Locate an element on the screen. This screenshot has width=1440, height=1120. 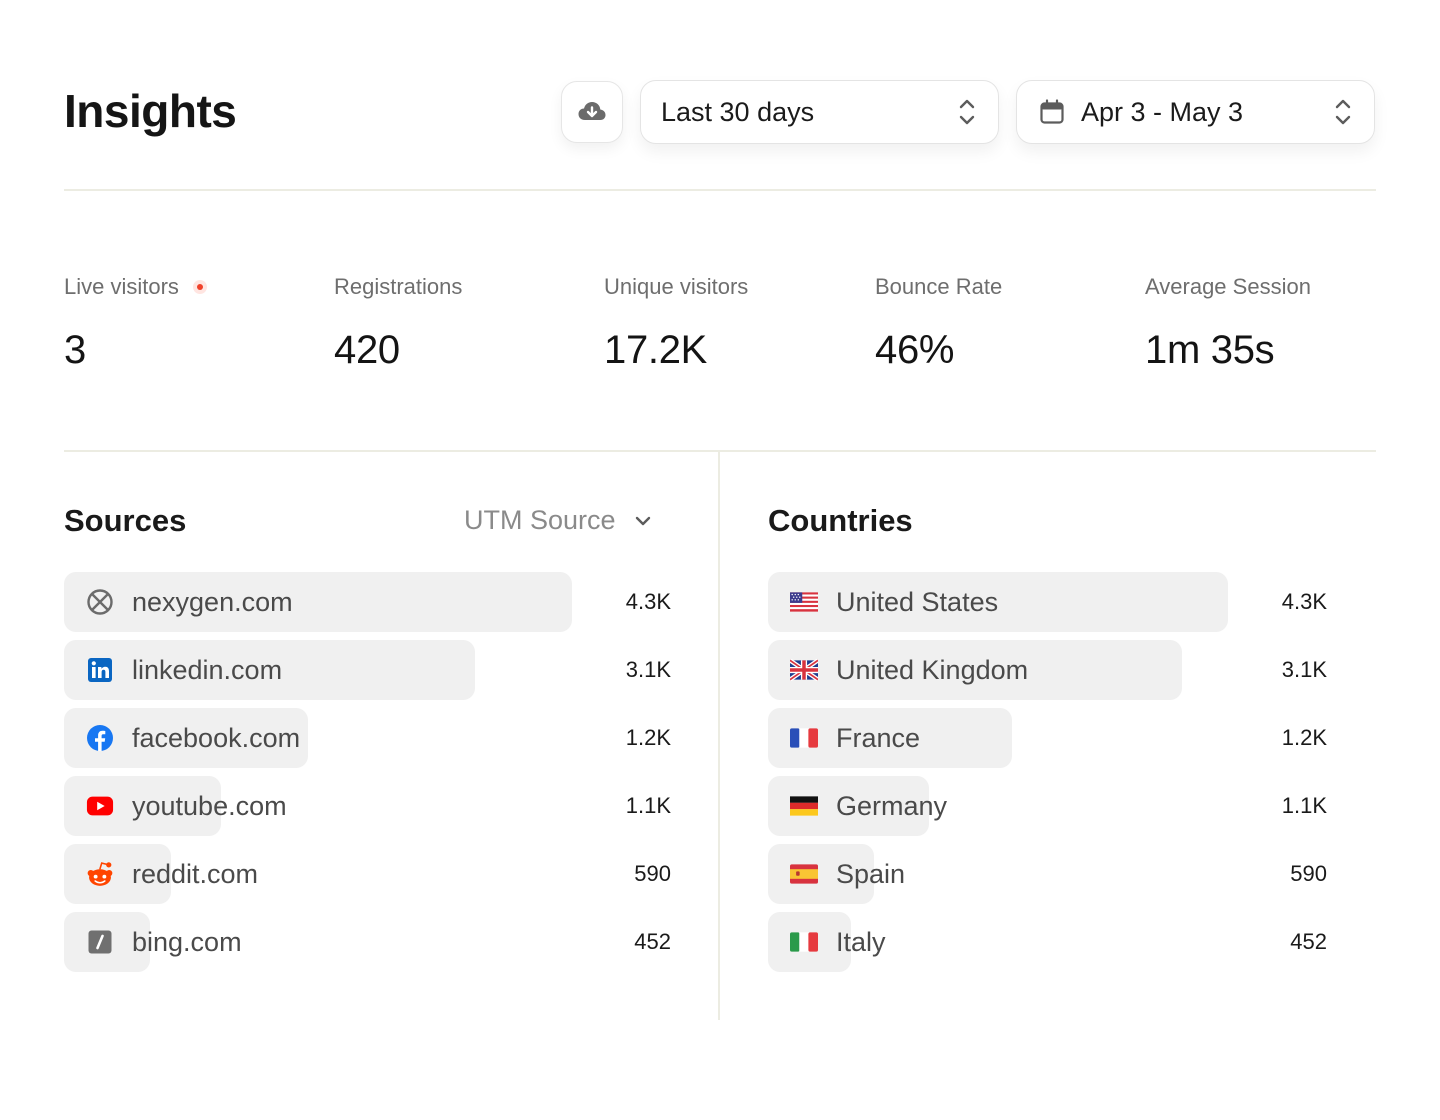
country-row-united-kingdom: United Kingdom 3.1K is located at coordinates (1048, 670).